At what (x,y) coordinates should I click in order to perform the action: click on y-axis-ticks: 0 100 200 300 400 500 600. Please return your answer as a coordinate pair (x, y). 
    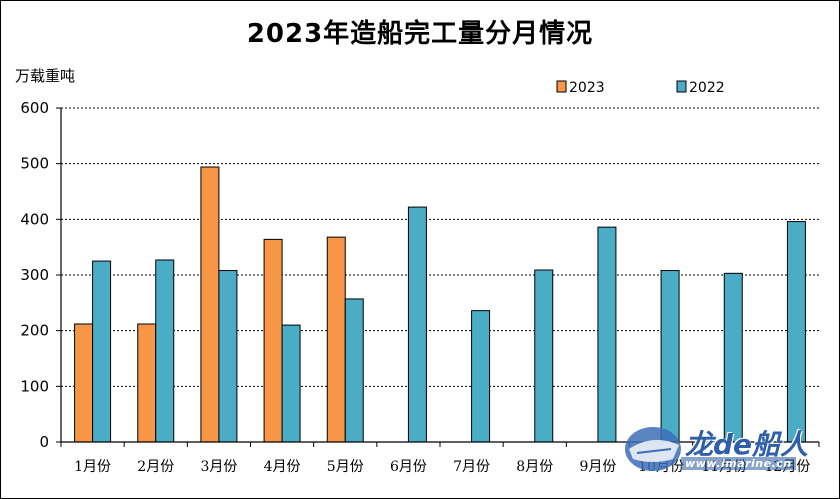
    Looking at the image, I should click on (40, 275).